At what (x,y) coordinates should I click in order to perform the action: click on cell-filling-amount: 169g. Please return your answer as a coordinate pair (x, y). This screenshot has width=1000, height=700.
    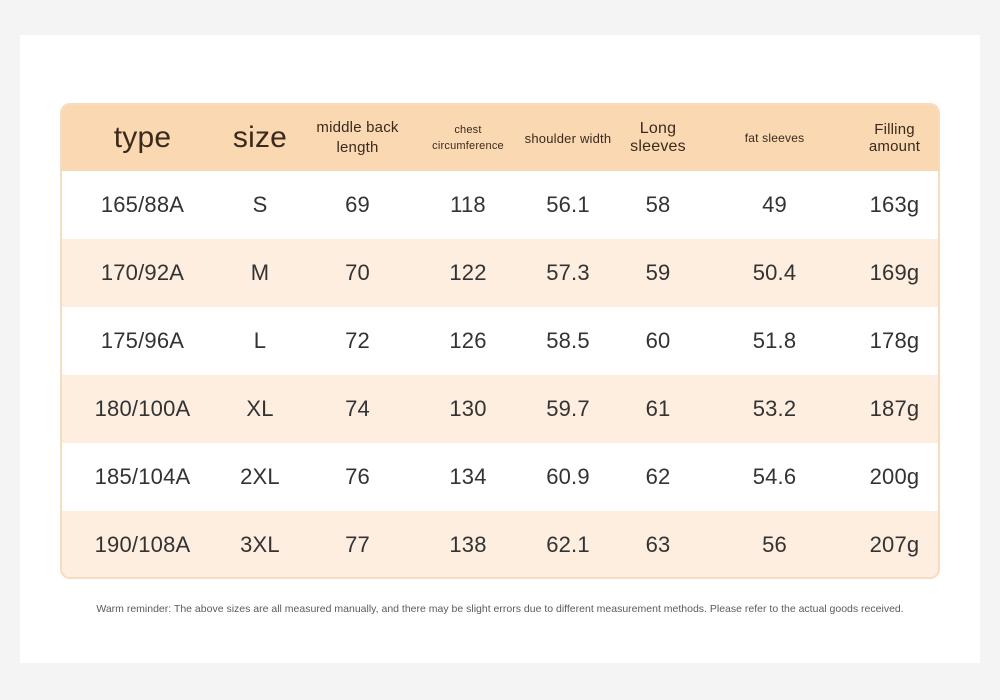
    Looking at the image, I should click on (894, 272).